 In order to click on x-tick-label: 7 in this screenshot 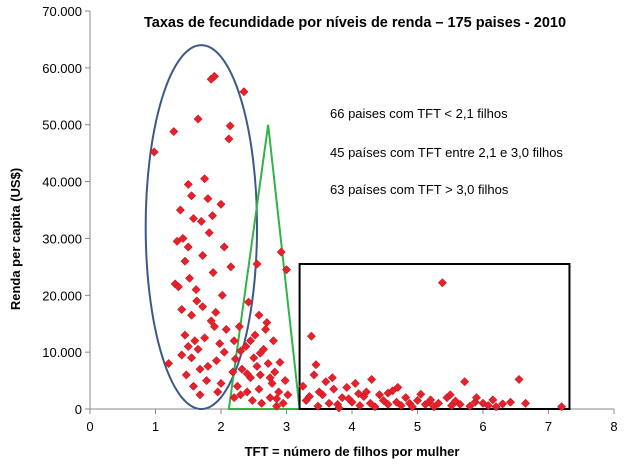, I will do `click(548, 426)`.